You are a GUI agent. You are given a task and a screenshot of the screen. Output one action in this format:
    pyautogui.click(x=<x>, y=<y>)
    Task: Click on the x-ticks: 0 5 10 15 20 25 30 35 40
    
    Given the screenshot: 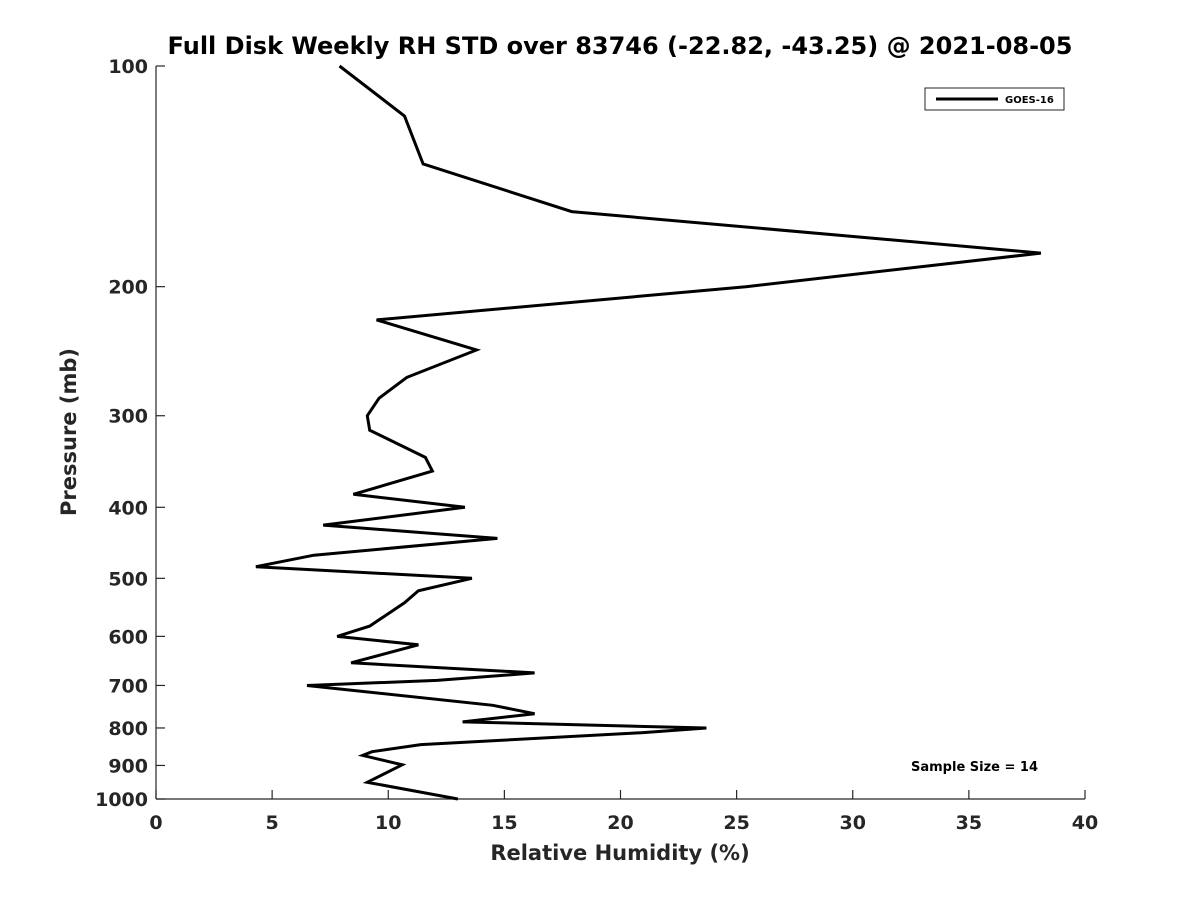 What is the action you would take?
    pyautogui.click(x=623, y=812)
    